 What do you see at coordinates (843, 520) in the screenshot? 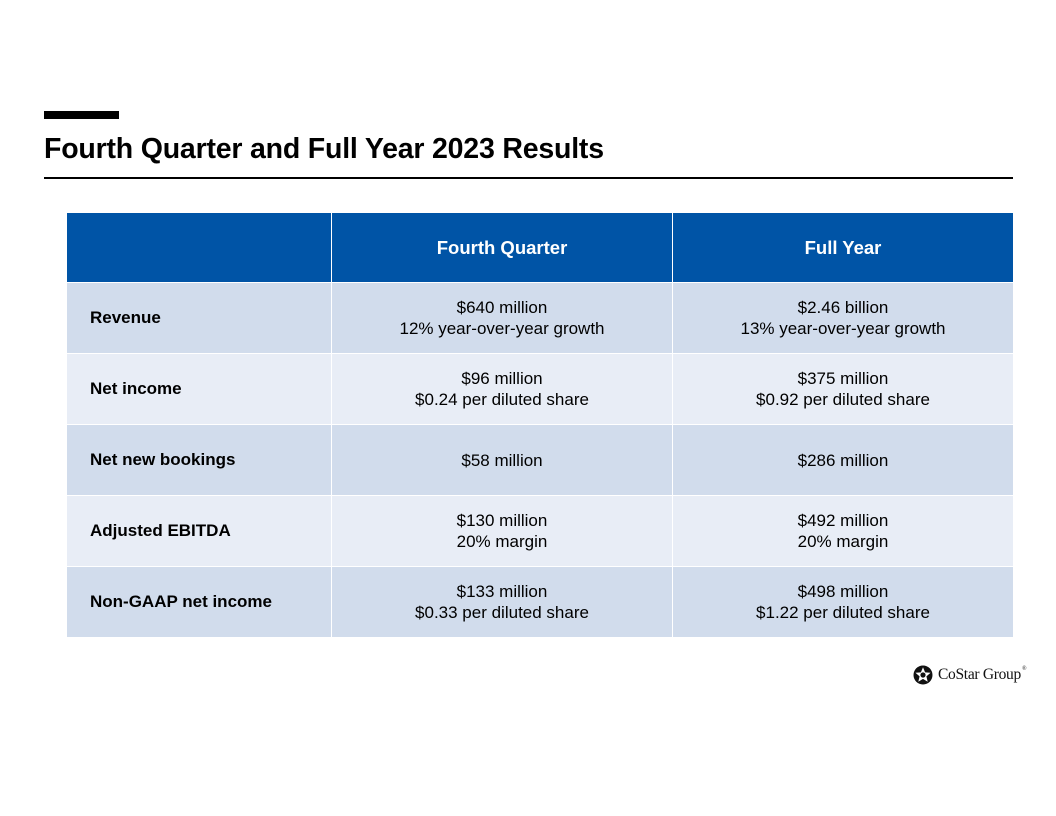
I see `value-line: $492 million` at bounding box center [843, 520].